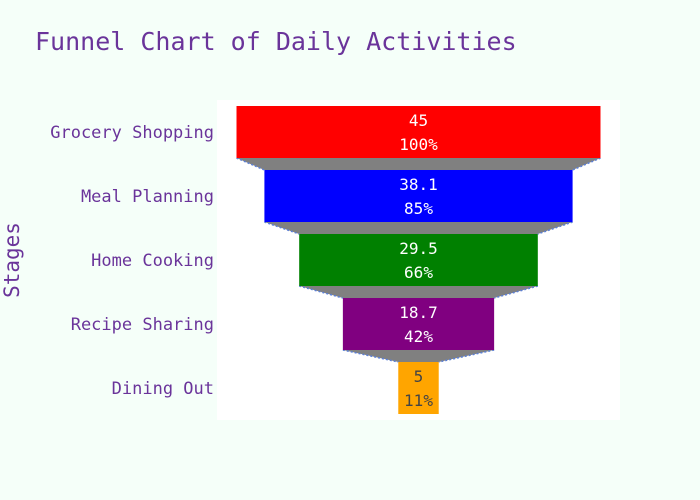 The width and height of the screenshot is (700, 500). Describe the element at coordinates (147, 197) in the screenshot. I see `category-label: Meal Planning` at that location.